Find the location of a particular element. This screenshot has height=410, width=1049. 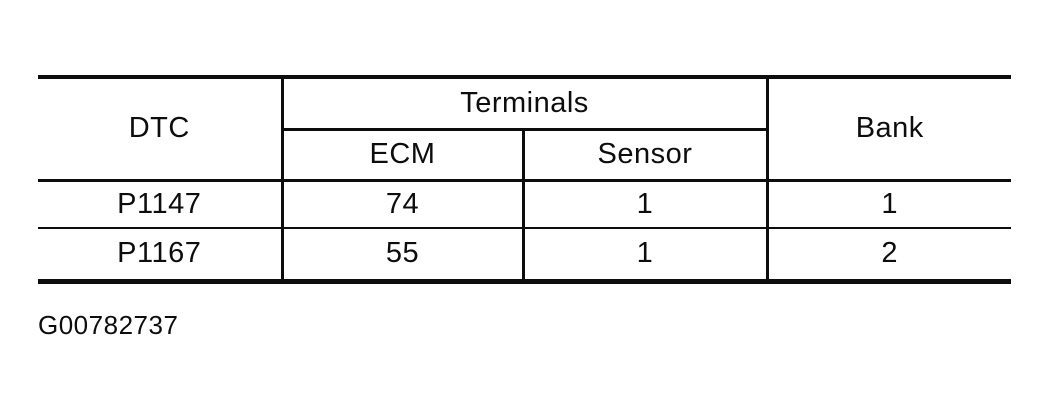

header-dtc: DTC is located at coordinates (161, 129).